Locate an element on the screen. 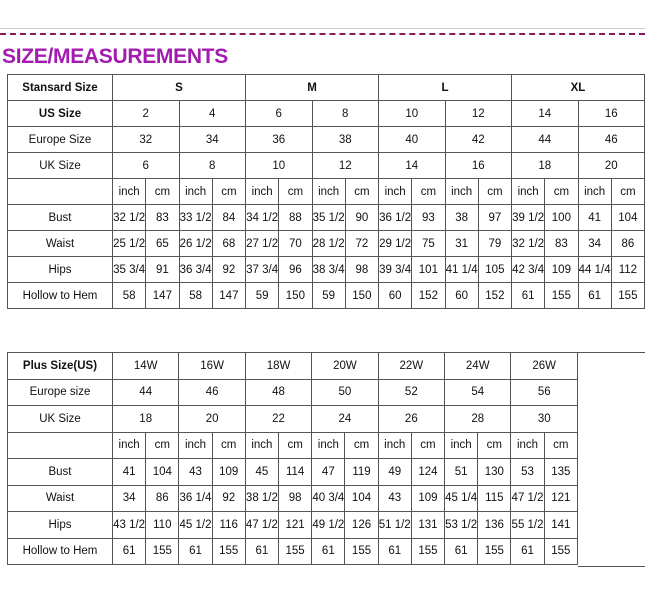  table-cell: 49 is located at coordinates (394, 472).